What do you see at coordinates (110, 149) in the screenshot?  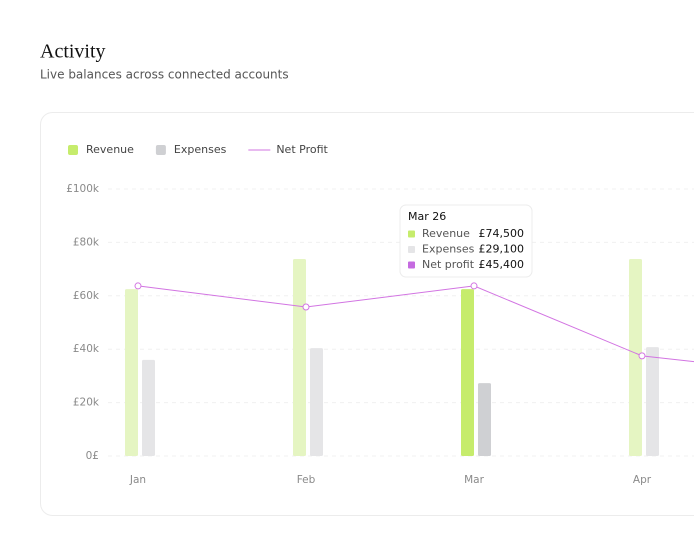 I see `legend-label: Revenue` at bounding box center [110, 149].